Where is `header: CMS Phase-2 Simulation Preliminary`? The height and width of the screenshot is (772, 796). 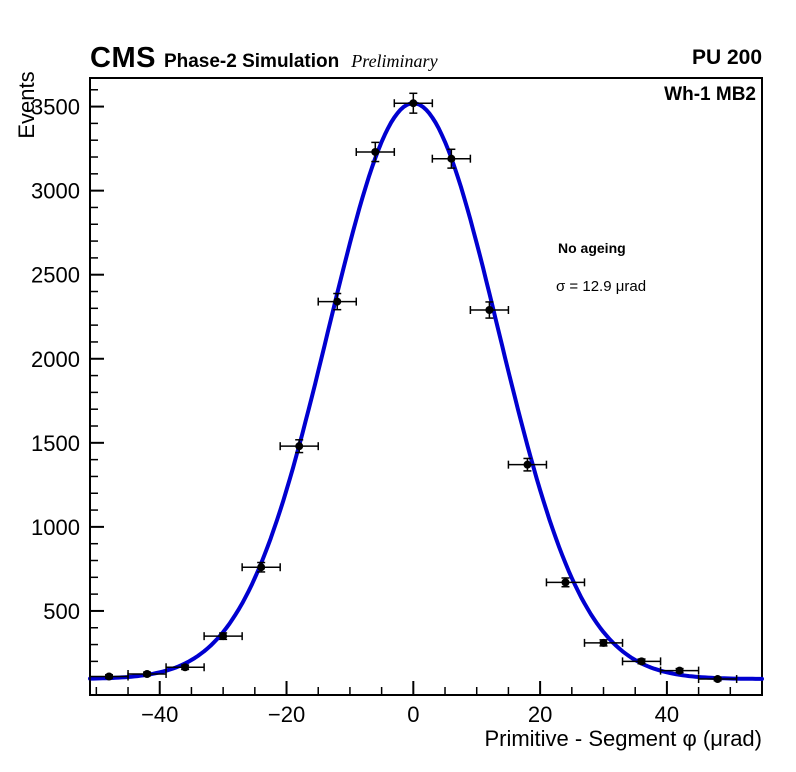
header: CMS Phase-2 Simulation Preliminary is located at coordinates (264, 58).